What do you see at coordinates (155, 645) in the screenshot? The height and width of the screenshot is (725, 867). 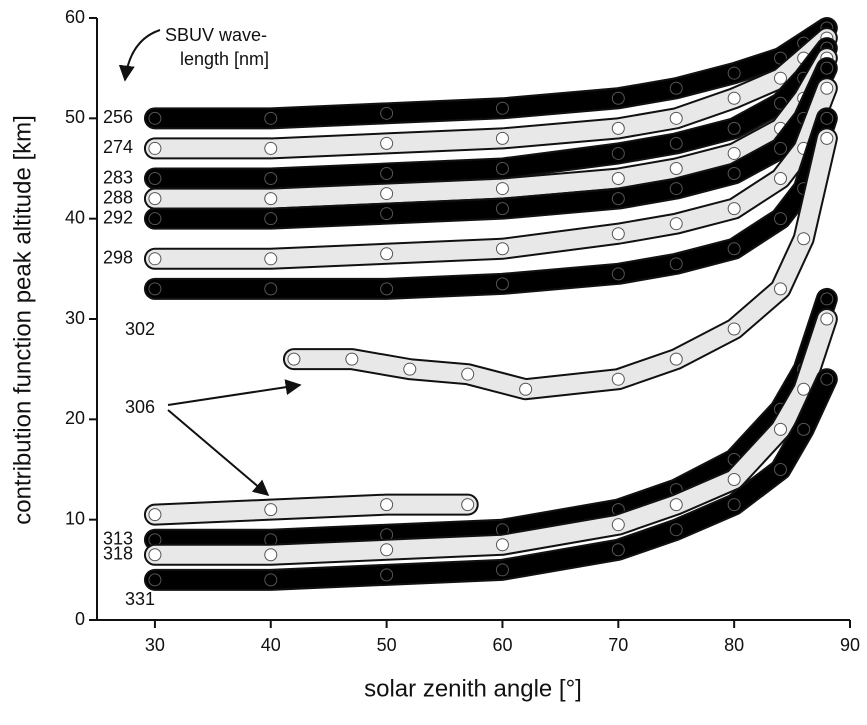 I see `x-tick-label: 30` at bounding box center [155, 645].